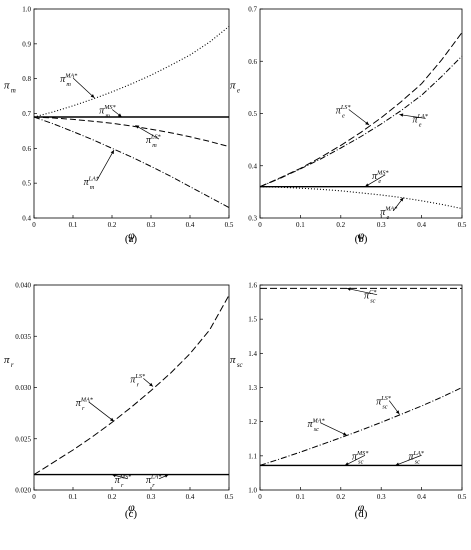 This screenshot has height=550, width=471. Describe the element at coordinates (252, 62) in the screenshot. I see `y-tick-label: 0.6` at that location.